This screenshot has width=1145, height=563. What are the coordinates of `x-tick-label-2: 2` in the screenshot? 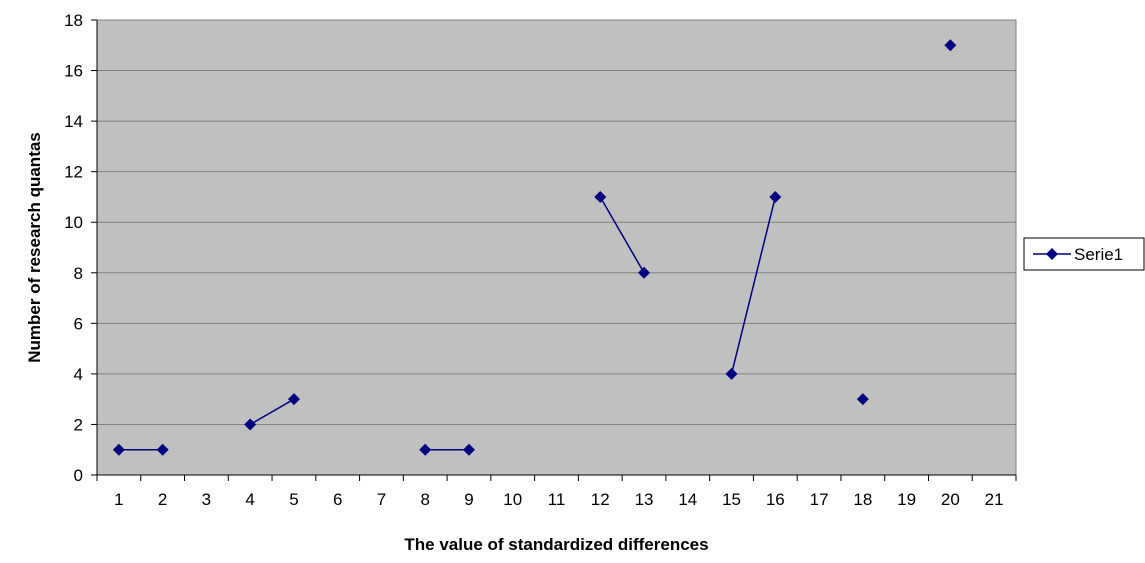 It's located at (162, 499).